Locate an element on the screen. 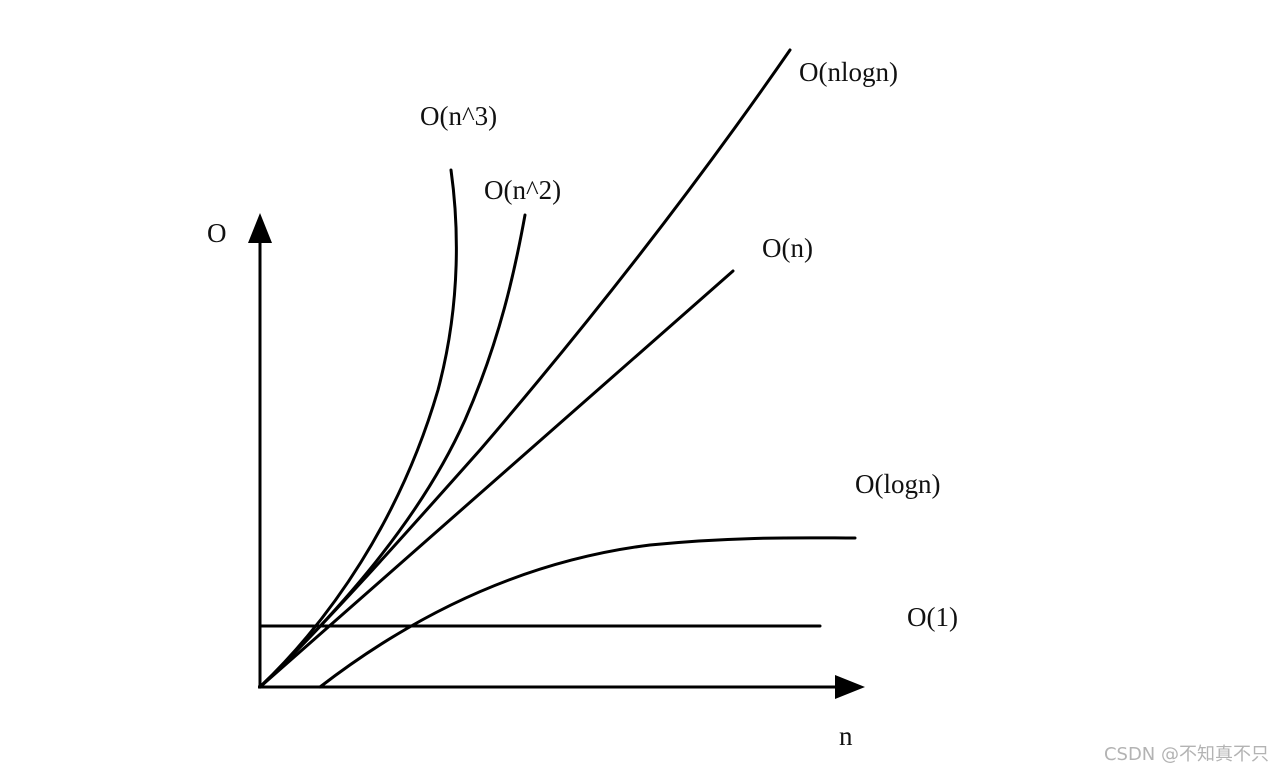  label-o-n: O(n) is located at coordinates (787, 248).